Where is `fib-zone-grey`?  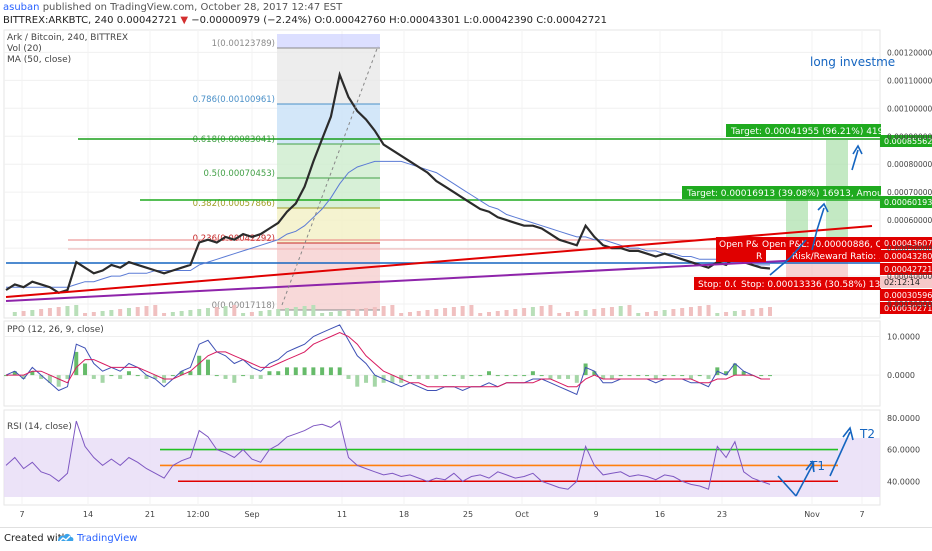
fib-zone-grey is located at coordinates (328, 76).